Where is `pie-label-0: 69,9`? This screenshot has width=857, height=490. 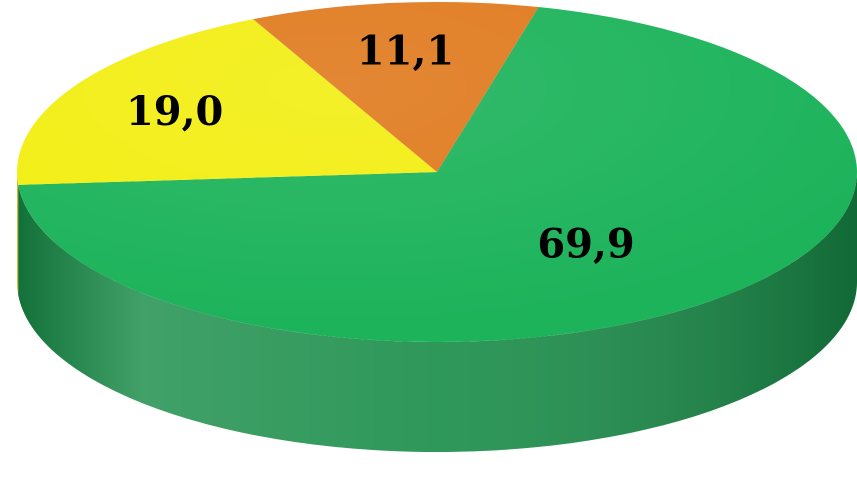 pie-label-0: 69,9 is located at coordinates (585, 243).